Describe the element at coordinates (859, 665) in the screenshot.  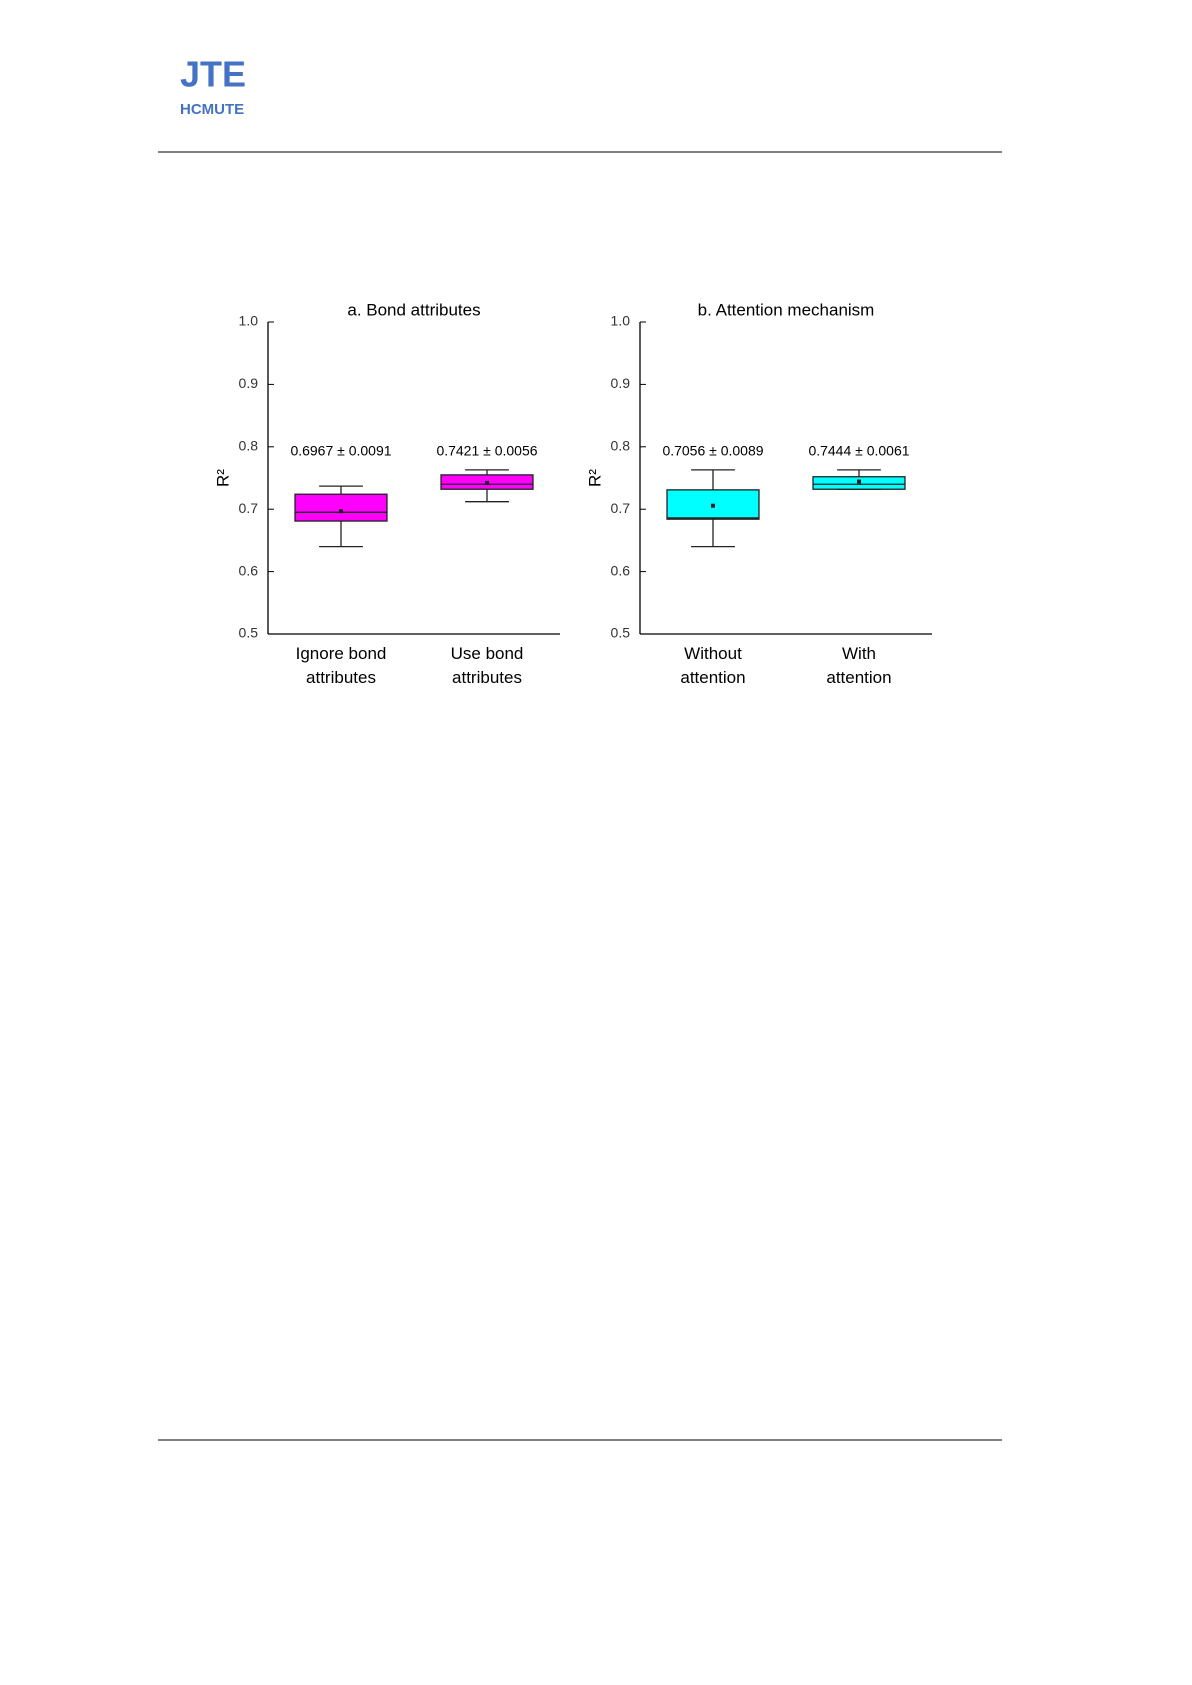
I see `x-tick-label: With attention` at that location.